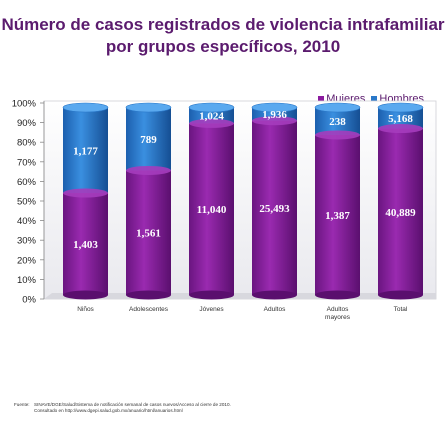 Image resolution: width=446 pixels, height=442 pixels. Describe the element at coordinates (27, 260) in the screenshot. I see `y-tick-label: 20%` at that location.